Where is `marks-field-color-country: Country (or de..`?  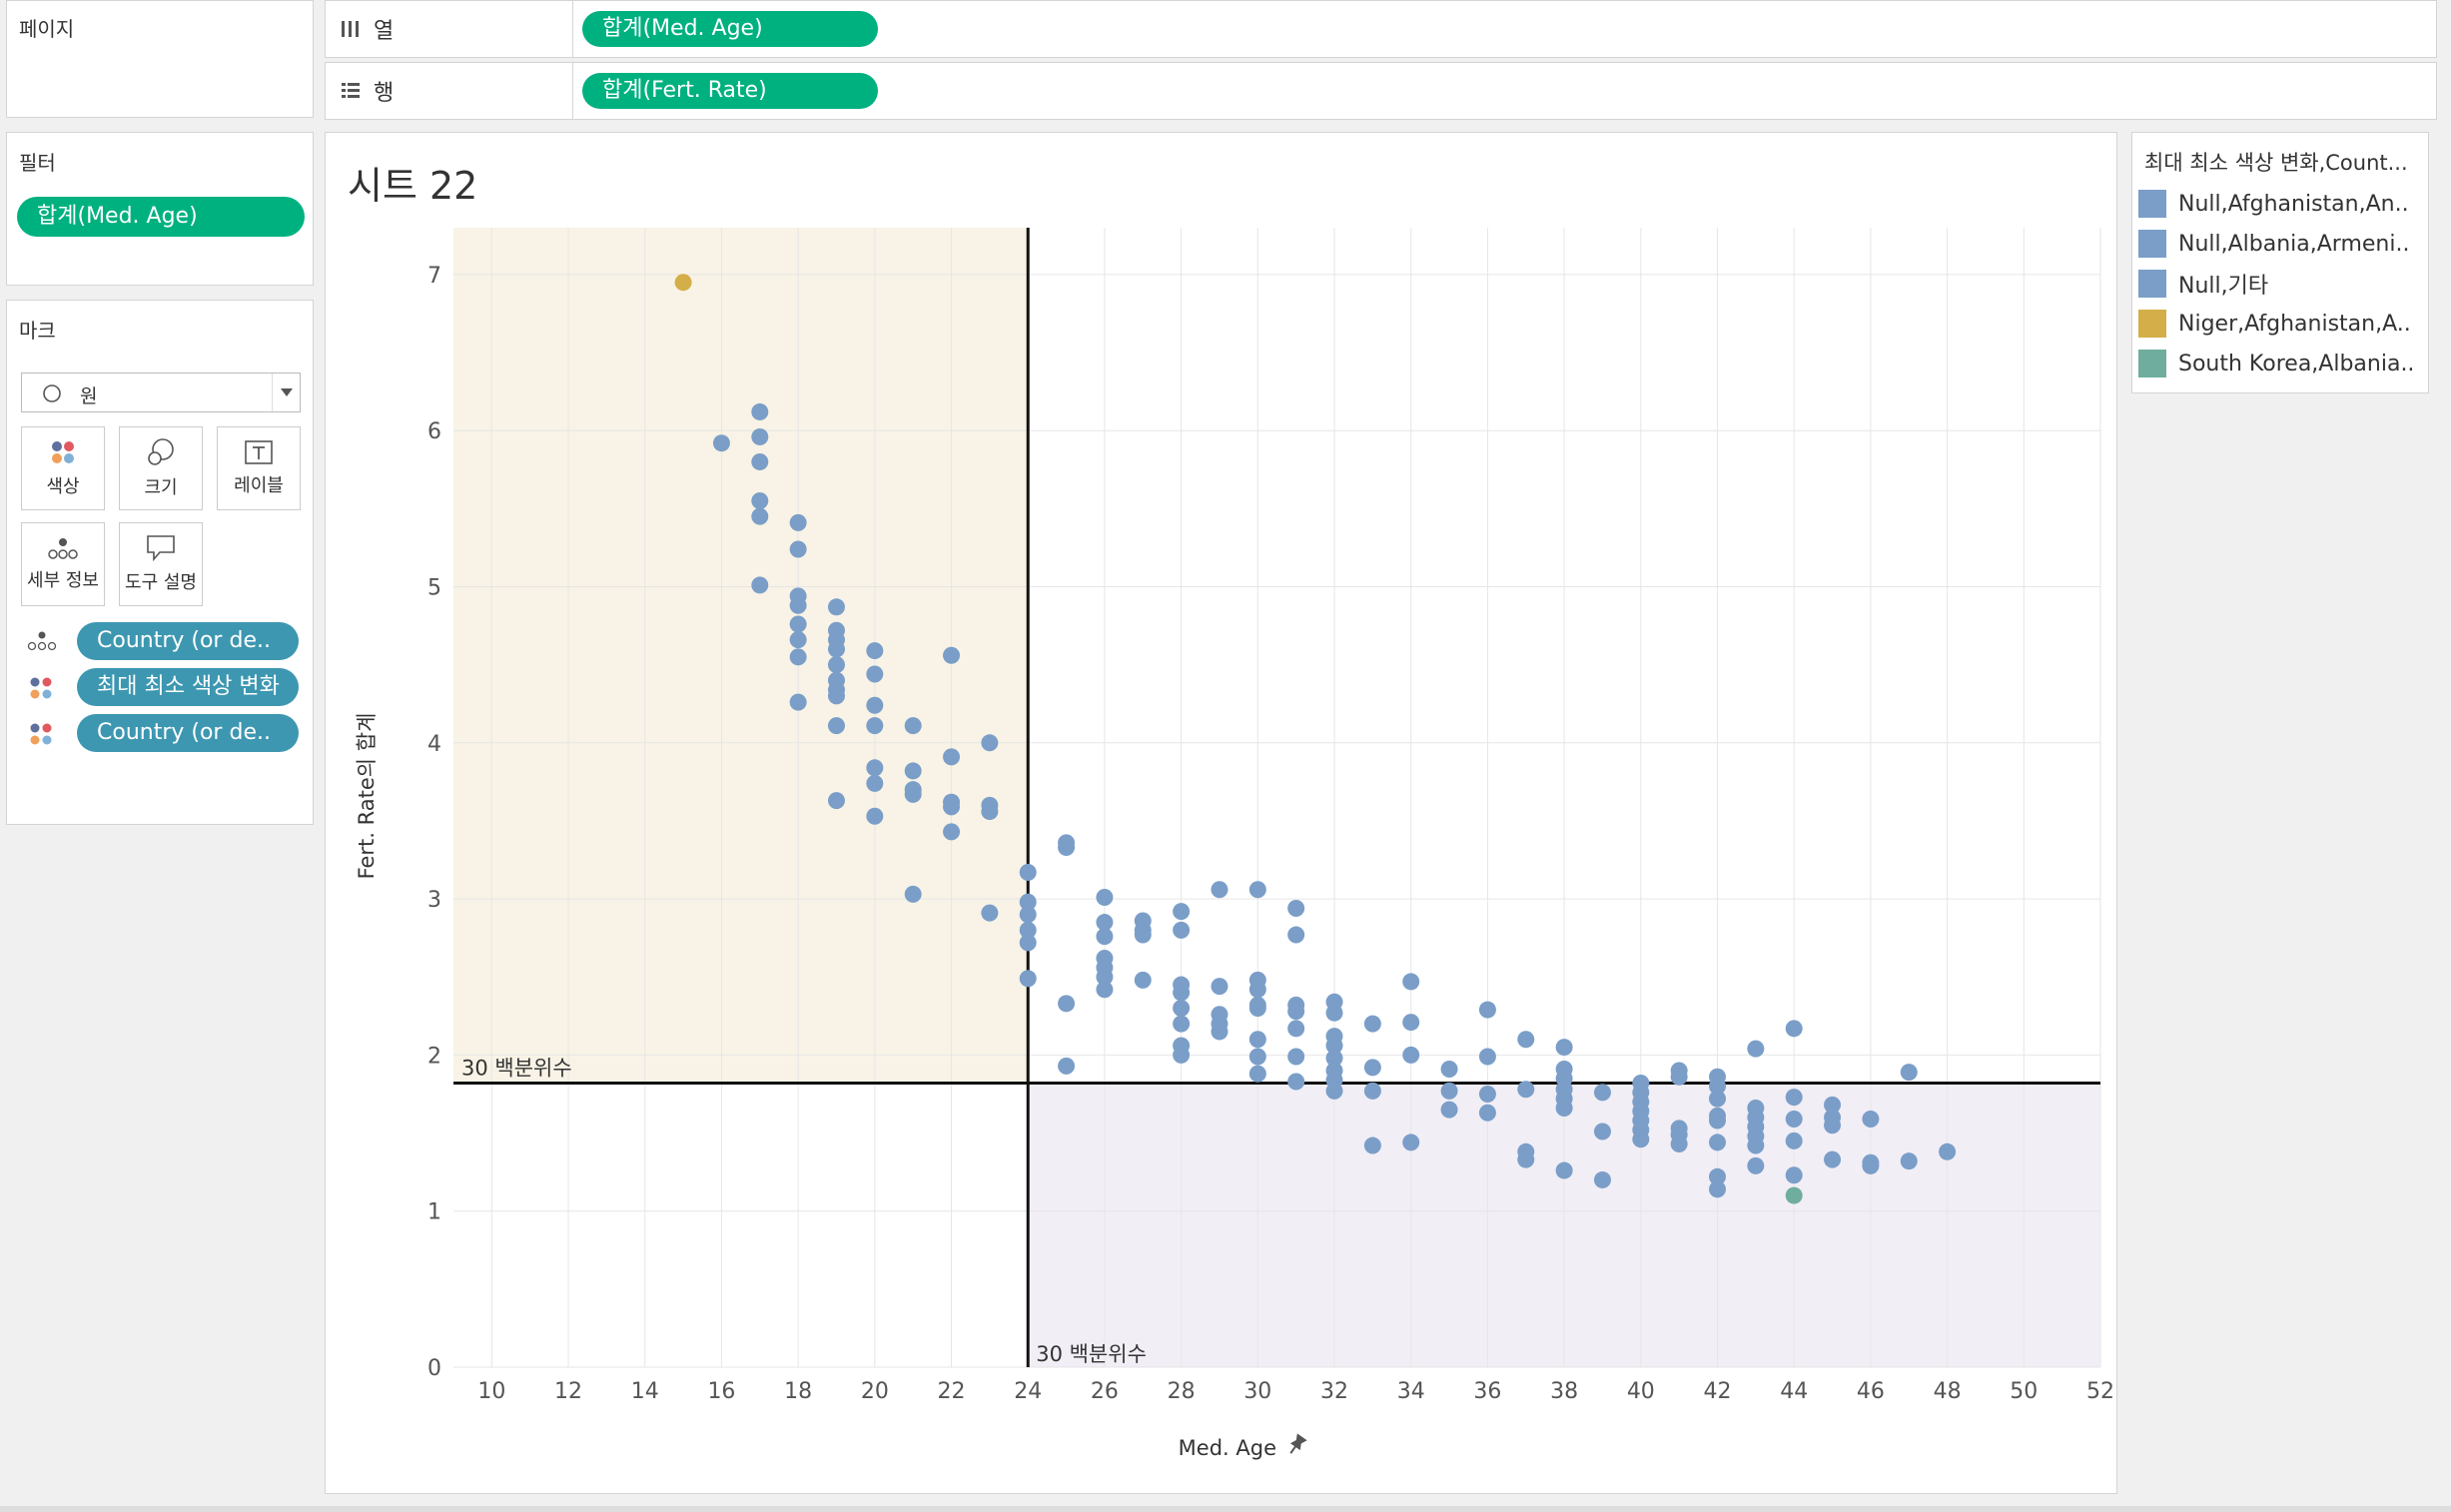 marks-field-color-country: Country (or de.. is located at coordinates (167, 733).